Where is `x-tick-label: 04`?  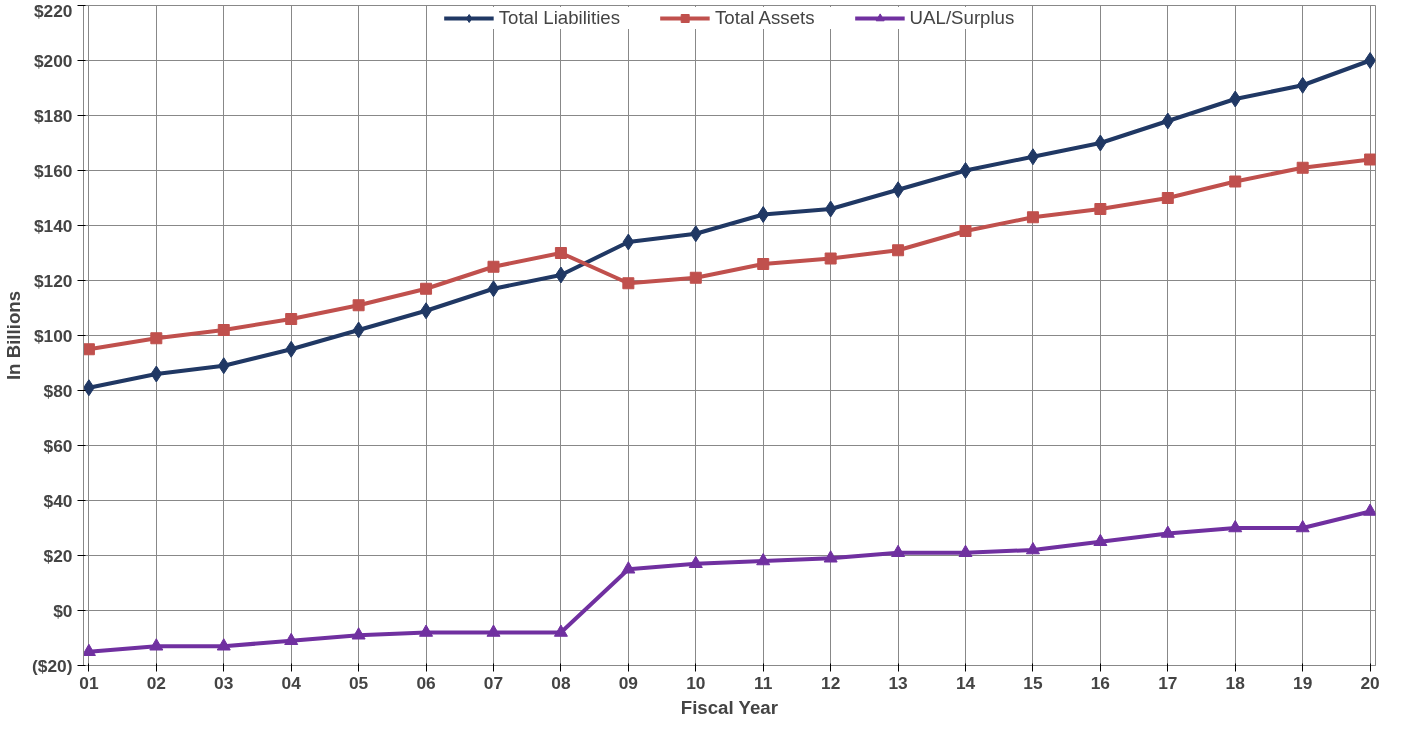
x-tick-label: 04 is located at coordinates (291, 682).